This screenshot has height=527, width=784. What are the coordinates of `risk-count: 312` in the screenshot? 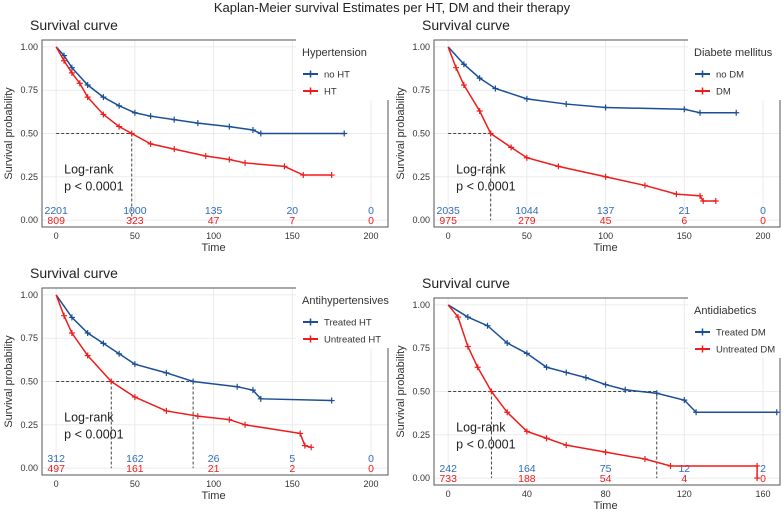 It's located at (56, 459).